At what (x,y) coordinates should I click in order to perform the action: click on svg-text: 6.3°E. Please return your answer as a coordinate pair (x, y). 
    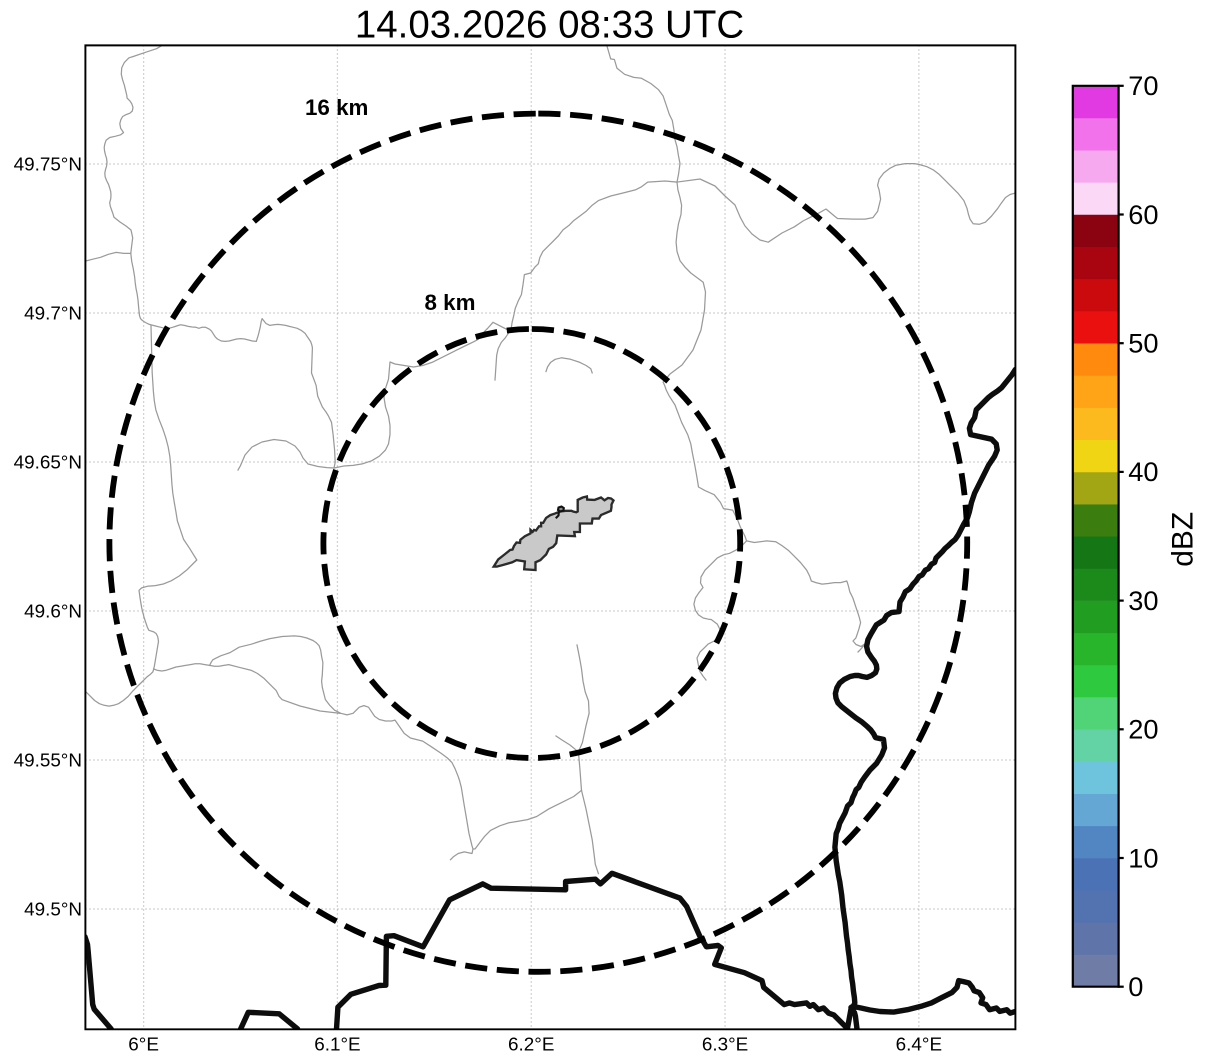
    Looking at the image, I should click on (725, 1045).